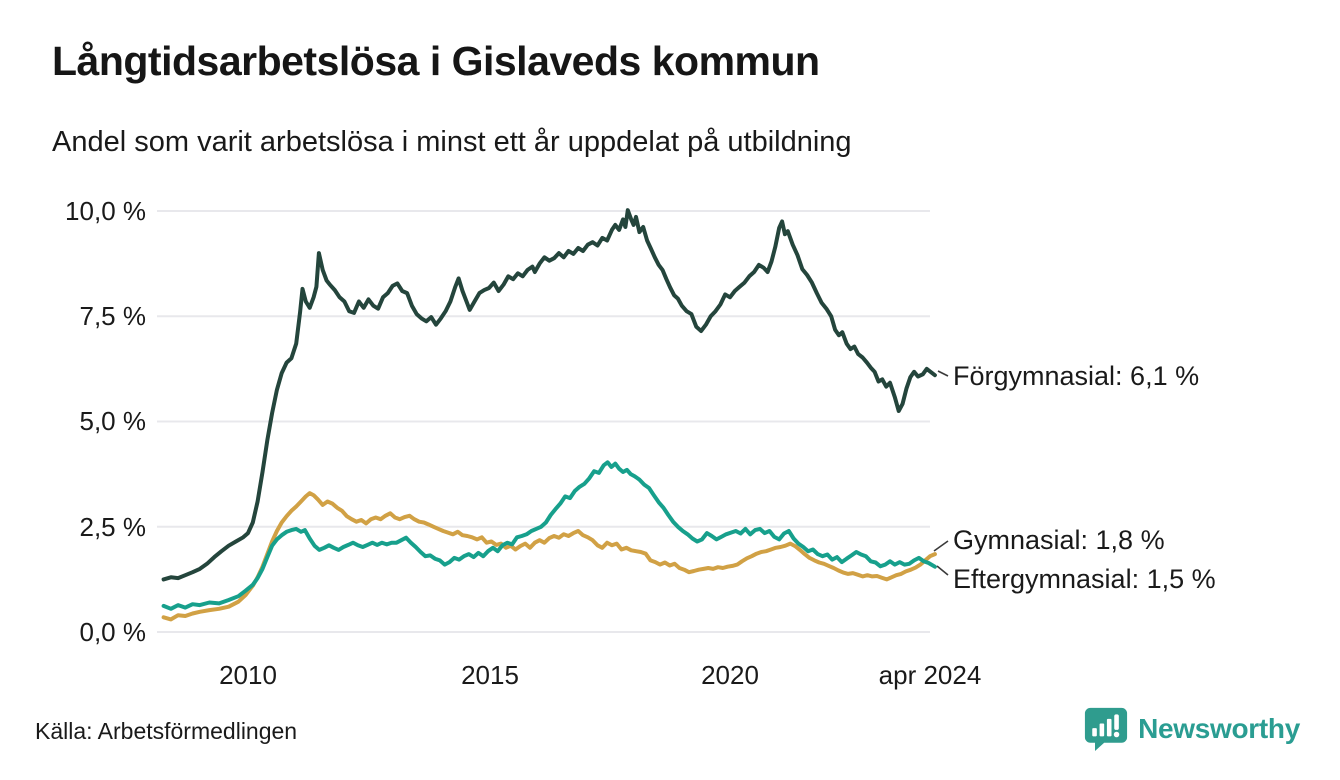  I want to click on y-tick-10: 10,0 %, so click(105, 211).